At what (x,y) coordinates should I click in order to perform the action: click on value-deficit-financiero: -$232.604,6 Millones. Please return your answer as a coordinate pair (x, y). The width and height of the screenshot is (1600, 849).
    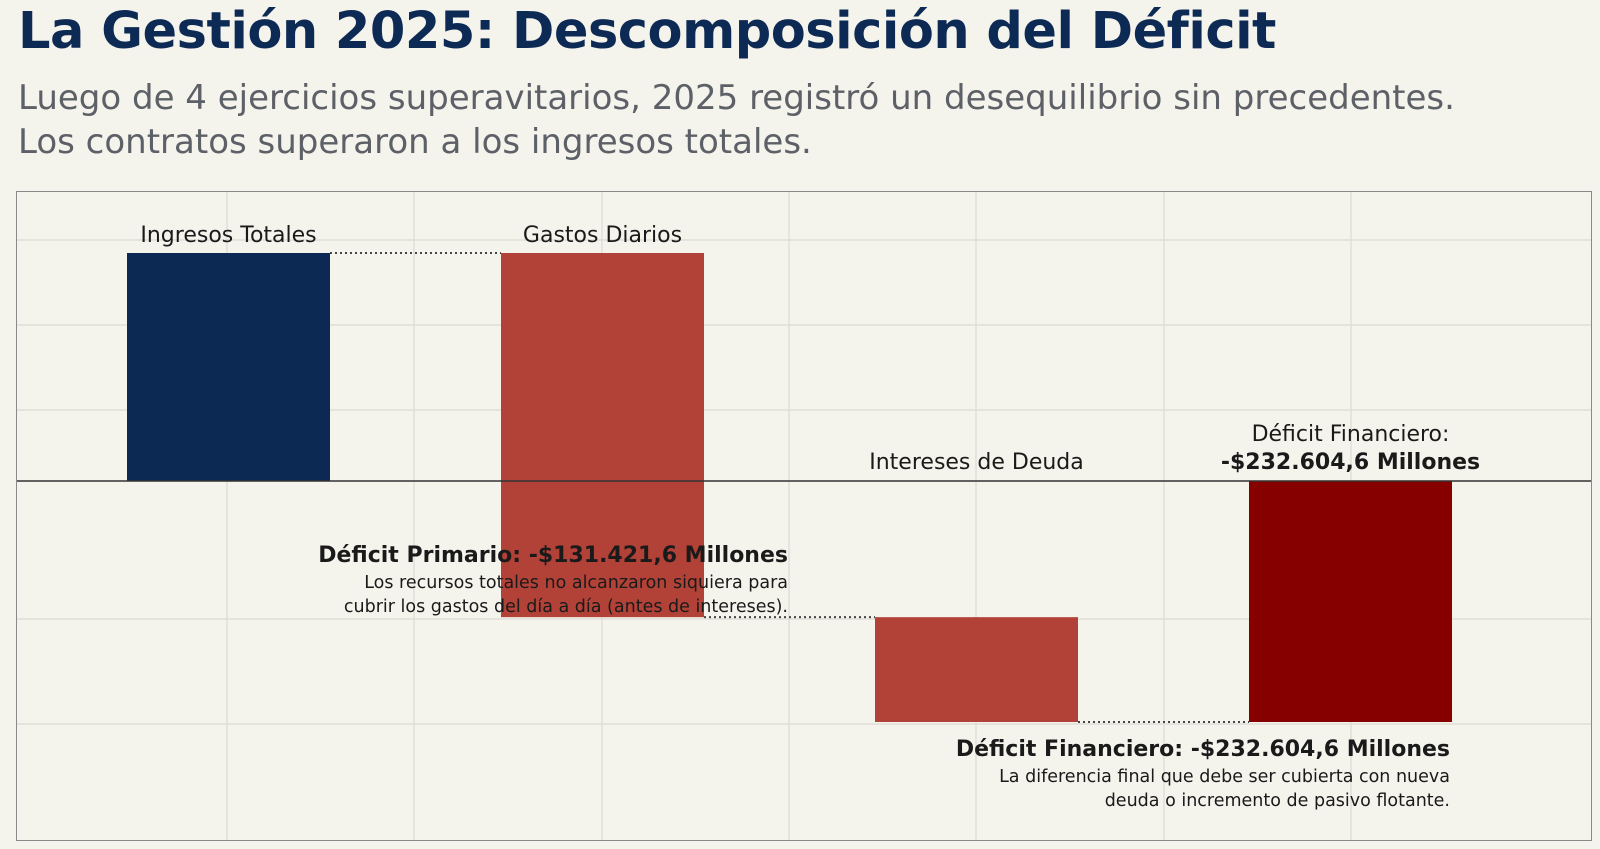
    Looking at the image, I should click on (1350, 462).